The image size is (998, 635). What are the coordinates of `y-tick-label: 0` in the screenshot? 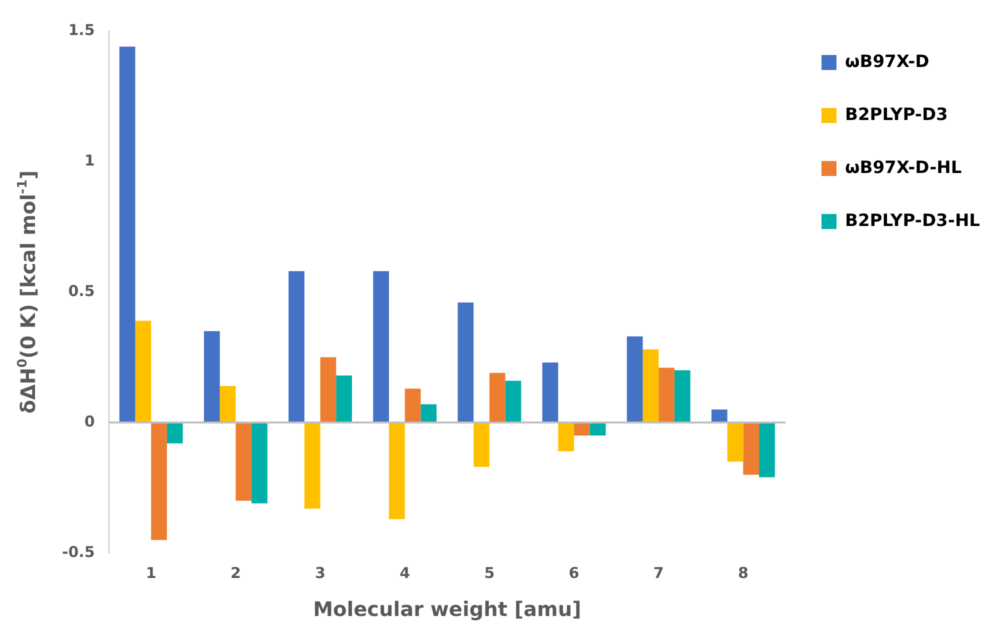 It's located at (89, 421).